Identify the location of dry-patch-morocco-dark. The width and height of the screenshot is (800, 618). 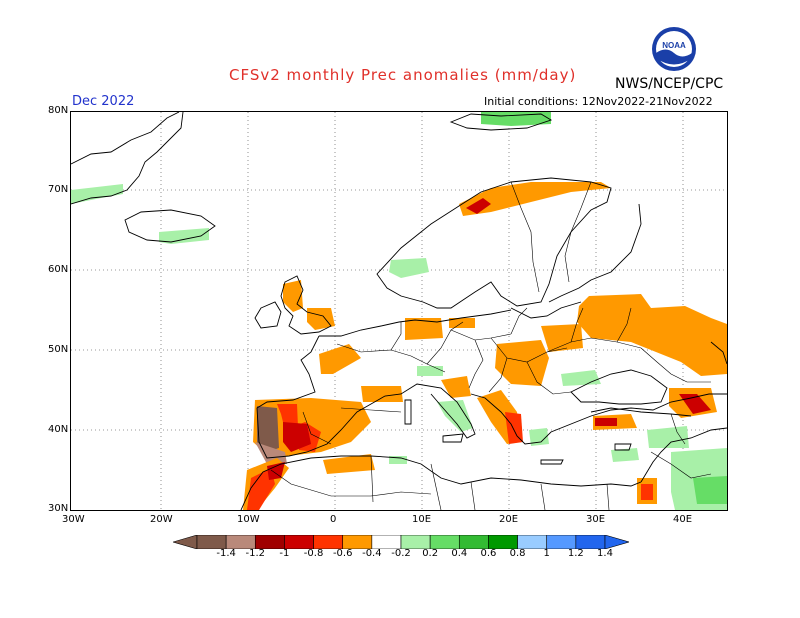
(276, 471).